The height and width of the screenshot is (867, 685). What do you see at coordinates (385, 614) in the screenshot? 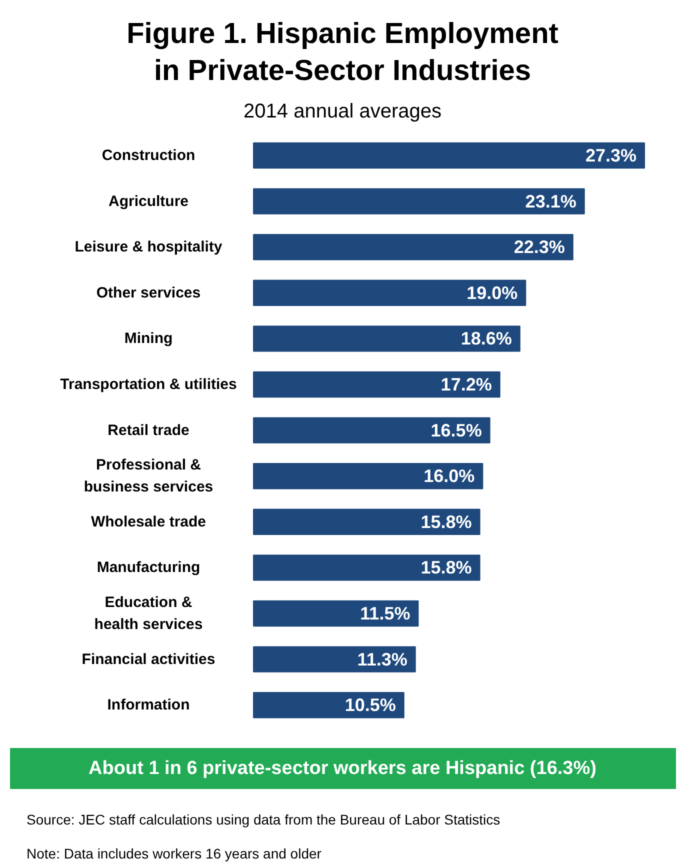
I see `data-label: 11.5%` at bounding box center [385, 614].